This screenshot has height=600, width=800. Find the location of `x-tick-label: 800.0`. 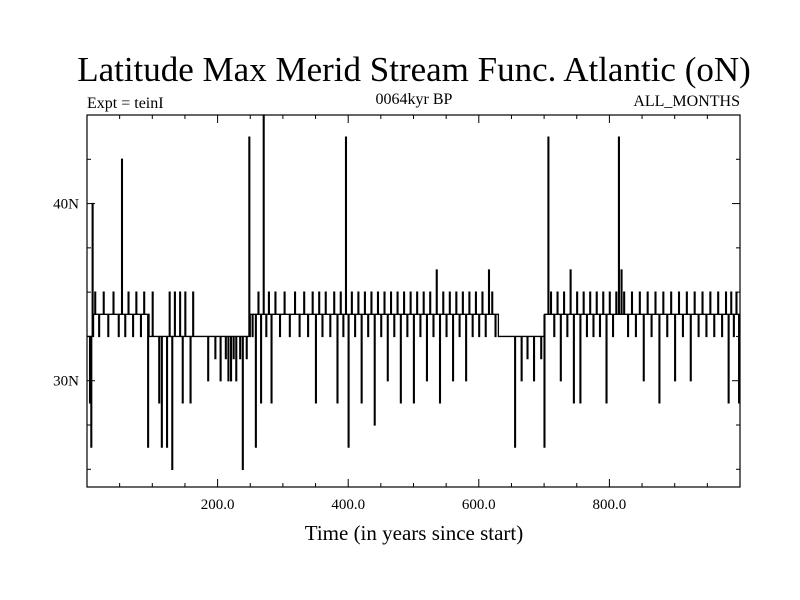

x-tick-label: 800.0 is located at coordinates (610, 505).